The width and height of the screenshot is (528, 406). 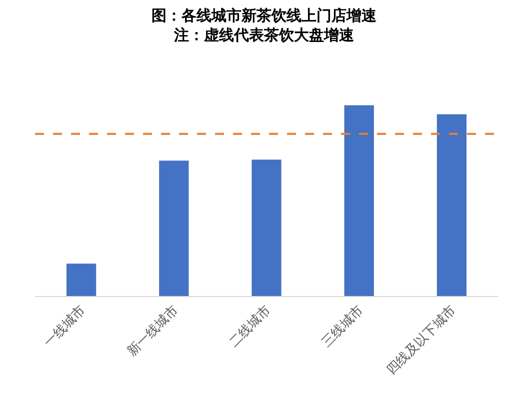 What do you see at coordinates (343, 326) in the screenshot?
I see `x-tick-label: 三线城市` at bounding box center [343, 326].